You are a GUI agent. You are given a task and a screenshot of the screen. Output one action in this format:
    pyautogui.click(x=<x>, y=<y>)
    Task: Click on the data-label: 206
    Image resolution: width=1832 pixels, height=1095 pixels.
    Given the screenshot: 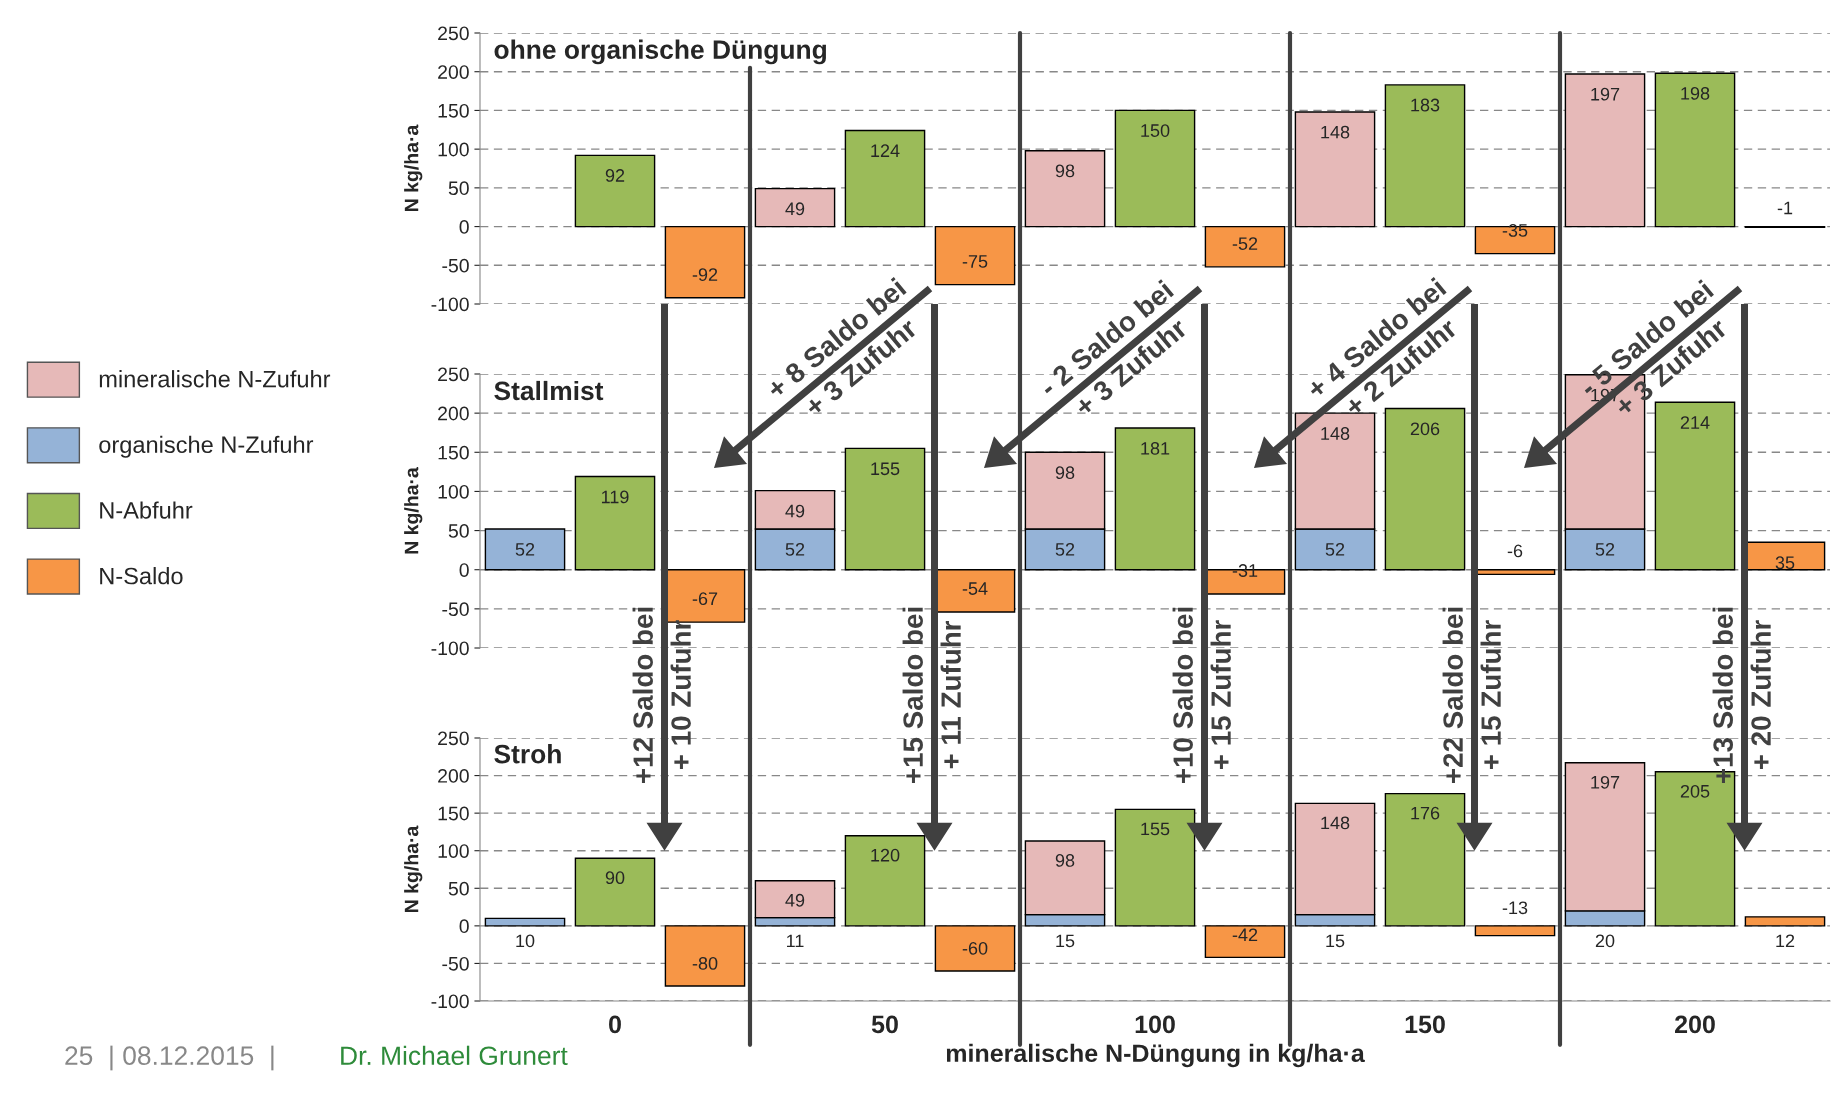 What is the action you would take?
    pyautogui.click(x=1425, y=429)
    